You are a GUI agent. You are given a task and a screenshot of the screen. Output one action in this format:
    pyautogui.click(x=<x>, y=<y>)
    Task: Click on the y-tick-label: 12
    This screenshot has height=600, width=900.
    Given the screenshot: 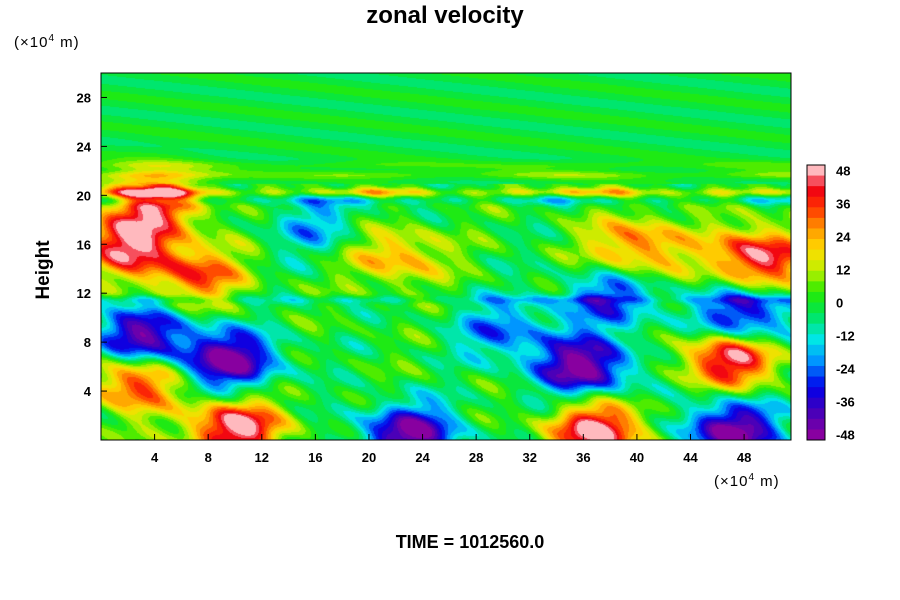 What is the action you would take?
    pyautogui.click(x=84, y=293)
    